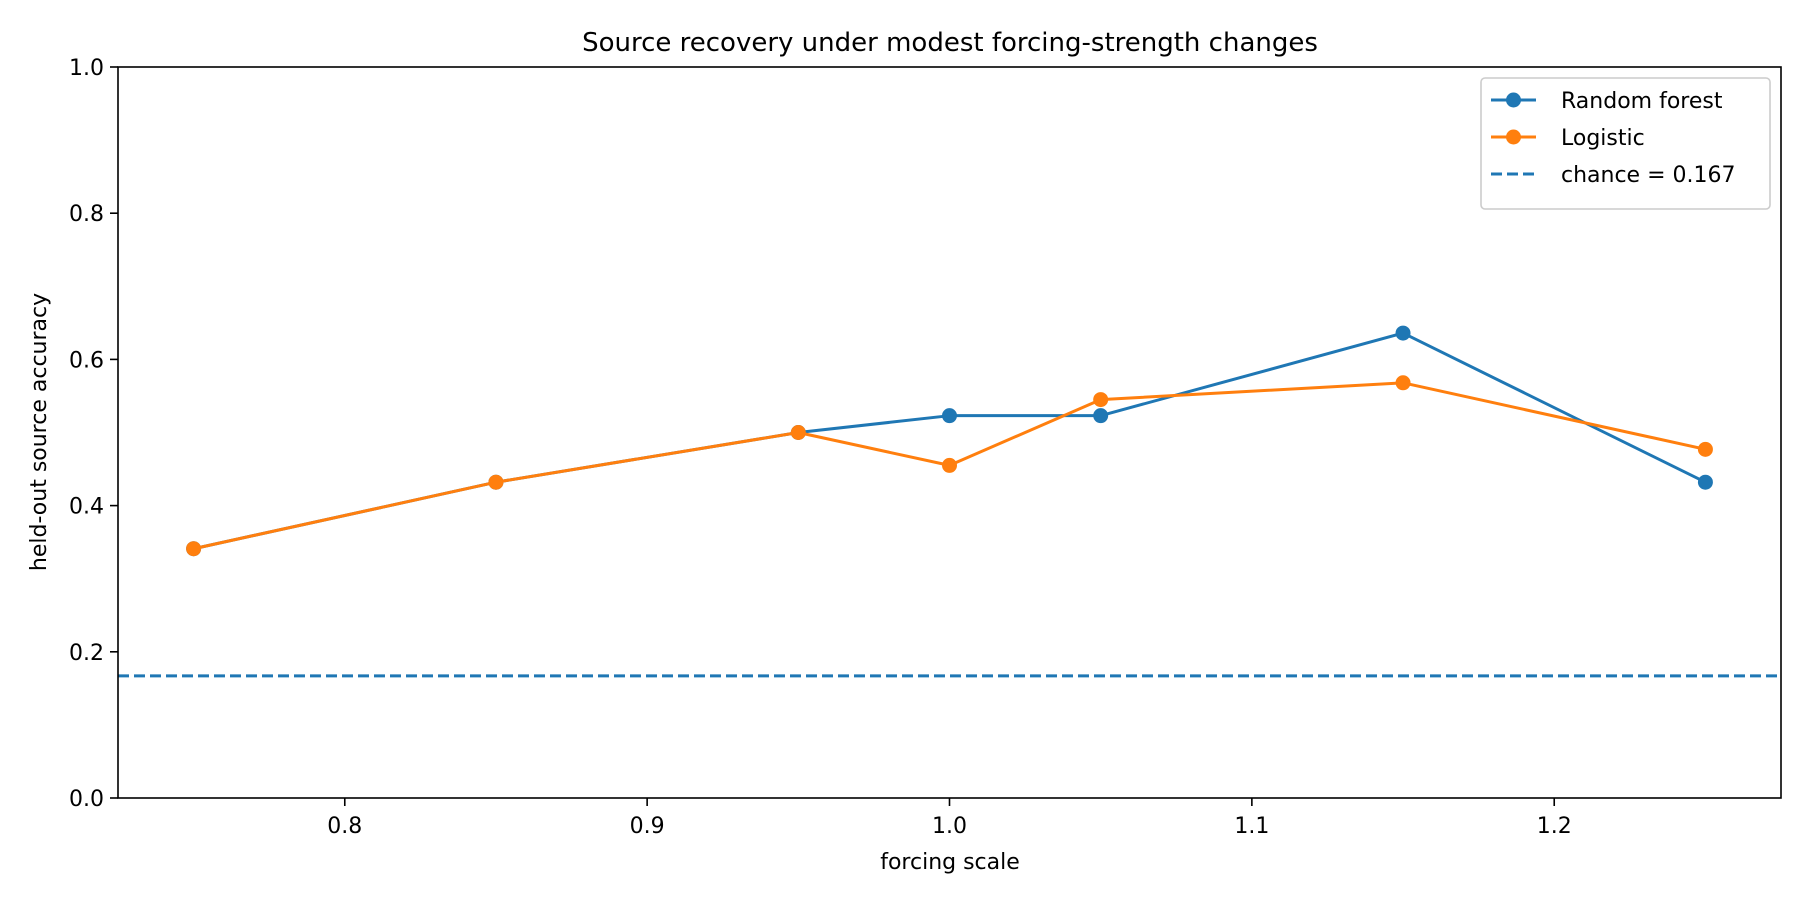 The width and height of the screenshot is (1800, 900). I want to click on legend-marker-logistic, so click(1513, 137).